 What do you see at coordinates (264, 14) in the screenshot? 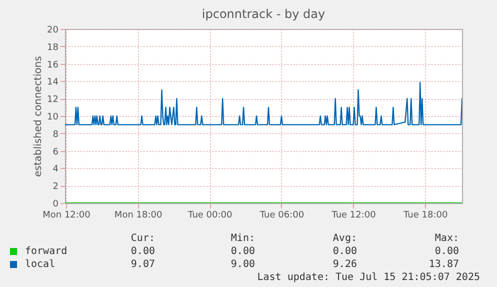
I see `chart-title: ipconntrack - by day` at bounding box center [264, 14].